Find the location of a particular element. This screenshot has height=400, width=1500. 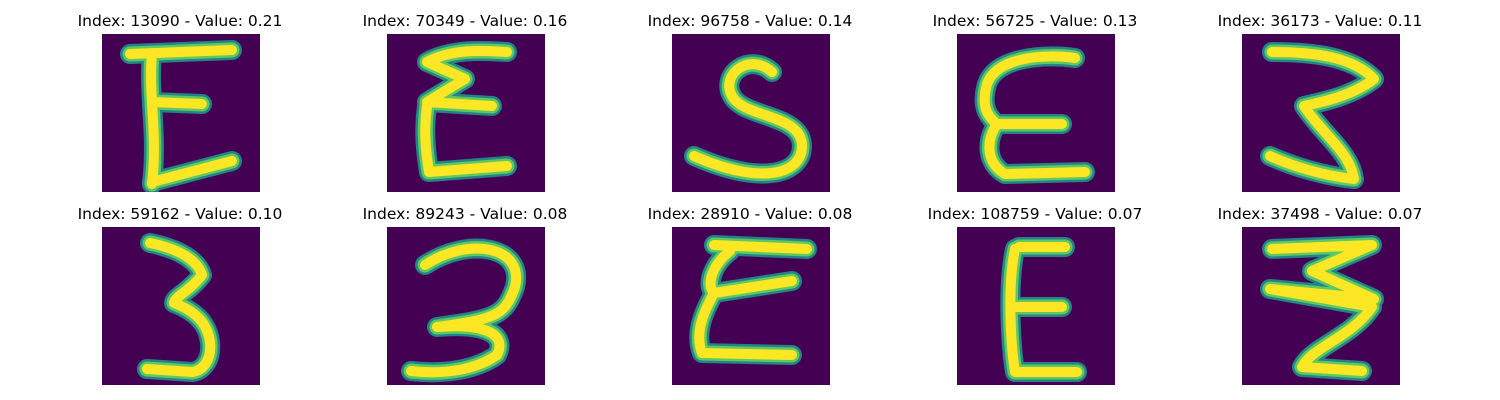

panel-title: Index: 89243 - Value: 0.08 is located at coordinates (465, 214).